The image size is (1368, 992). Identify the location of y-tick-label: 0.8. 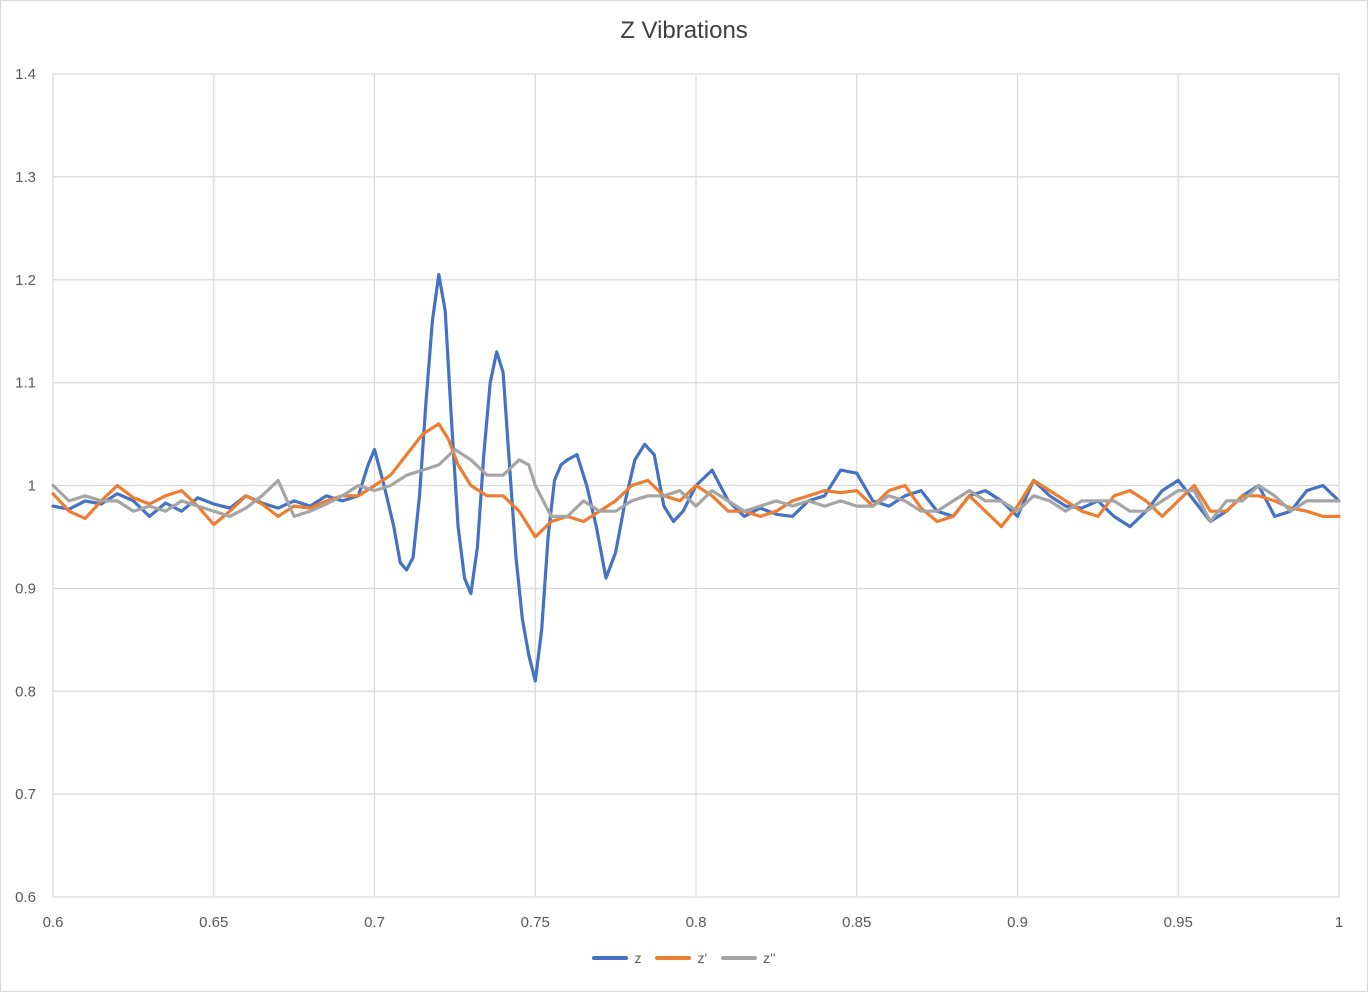
(25, 691).